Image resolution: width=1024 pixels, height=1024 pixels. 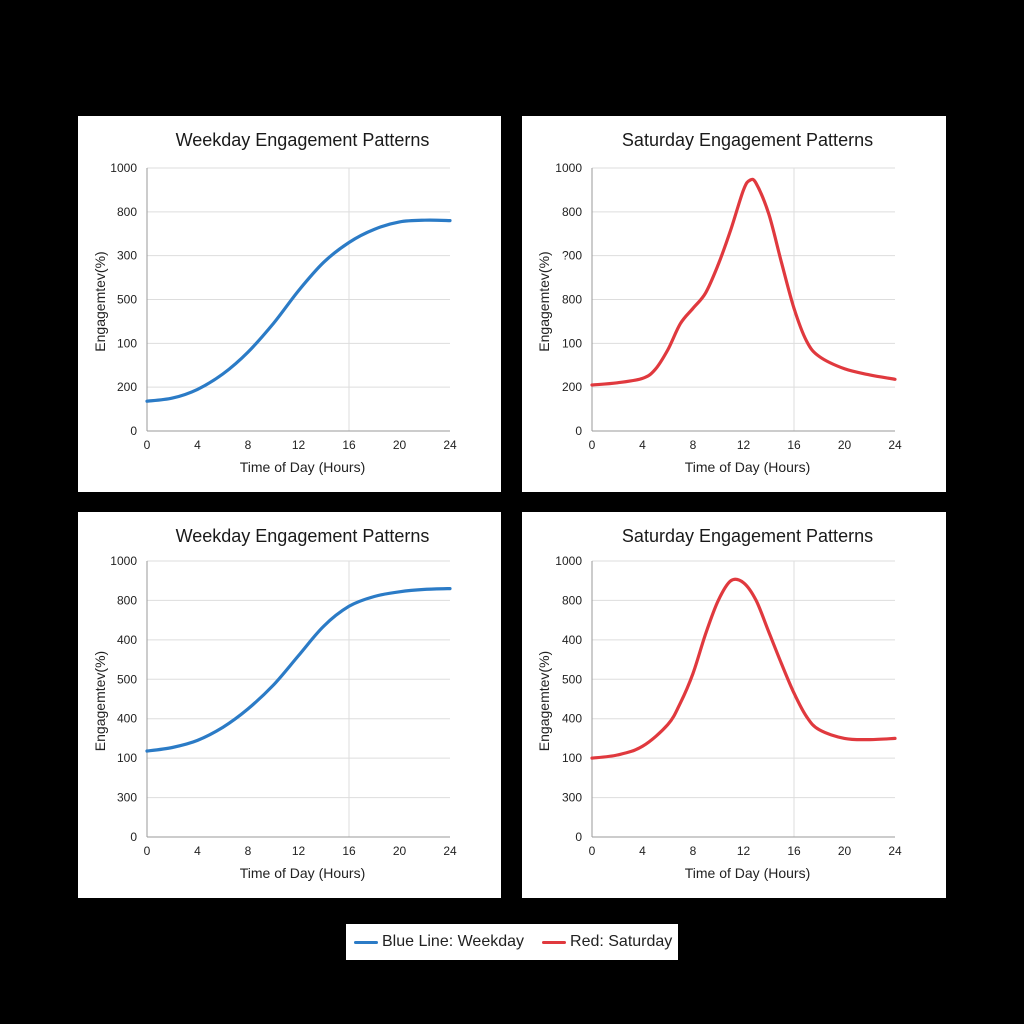 What do you see at coordinates (554, 942) in the screenshot?
I see `legend-saturday-swatch` at bounding box center [554, 942].